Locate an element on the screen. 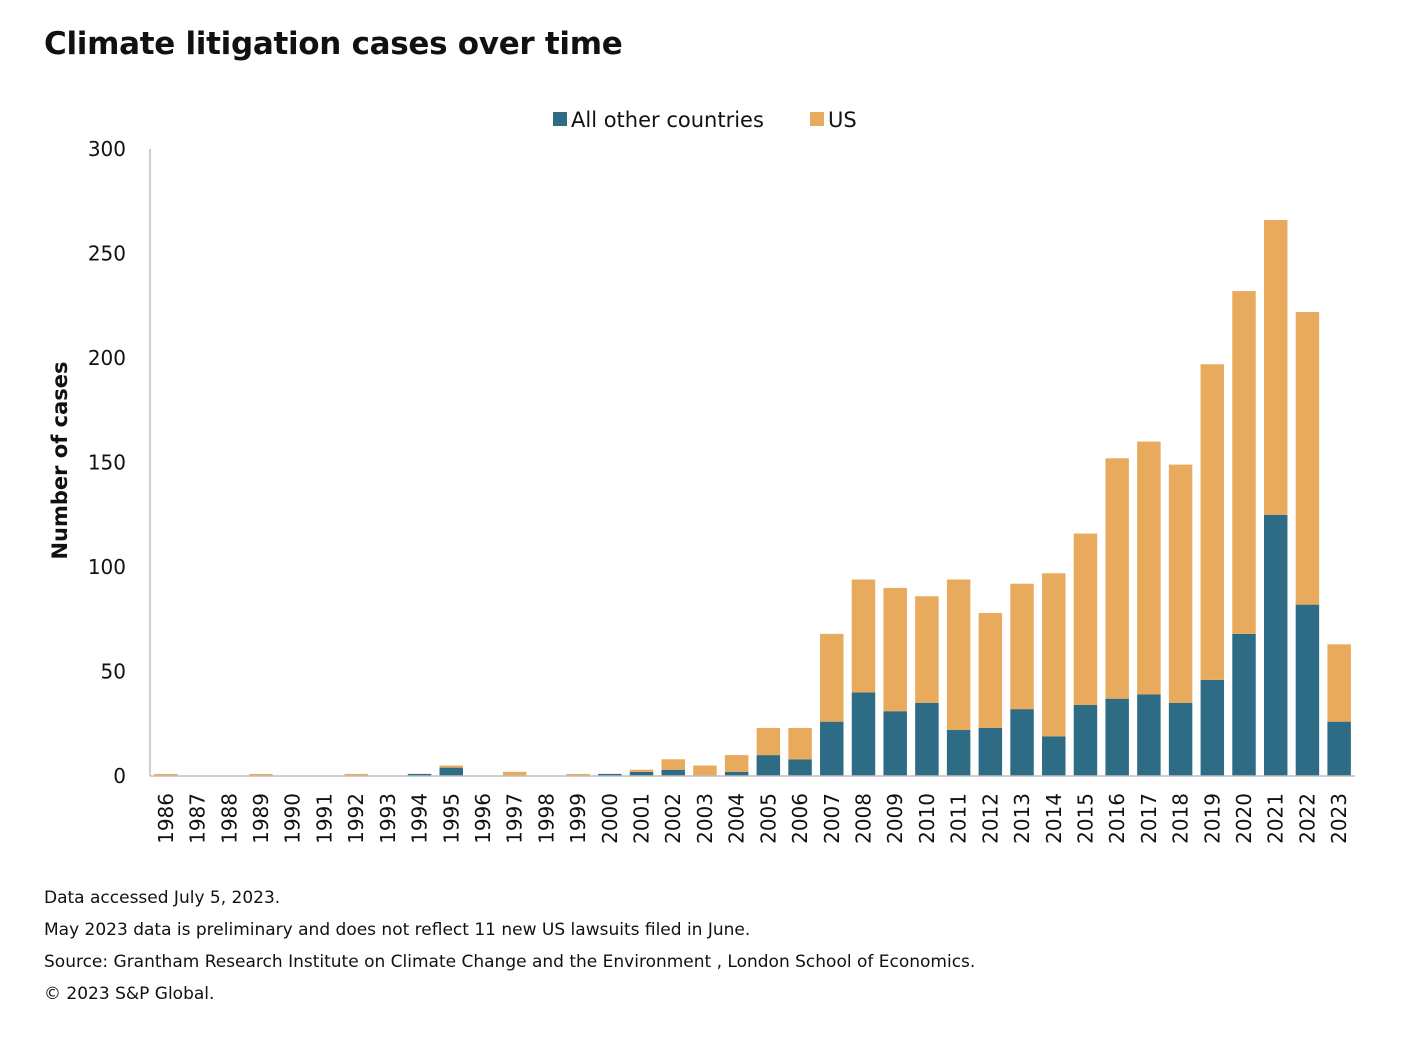  x-tick-label: 1995 is located at coordinates (451, 818).